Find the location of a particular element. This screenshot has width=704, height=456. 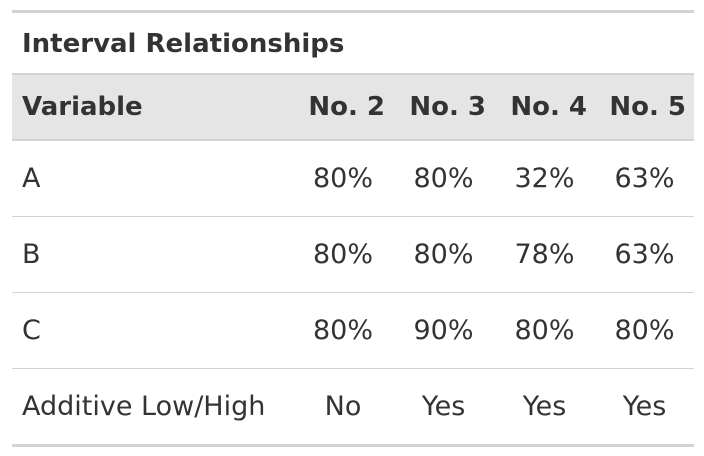

header-row: Variable No. 2 No. 3 No. 4 No. 5 is located at coordinates (353, 107).